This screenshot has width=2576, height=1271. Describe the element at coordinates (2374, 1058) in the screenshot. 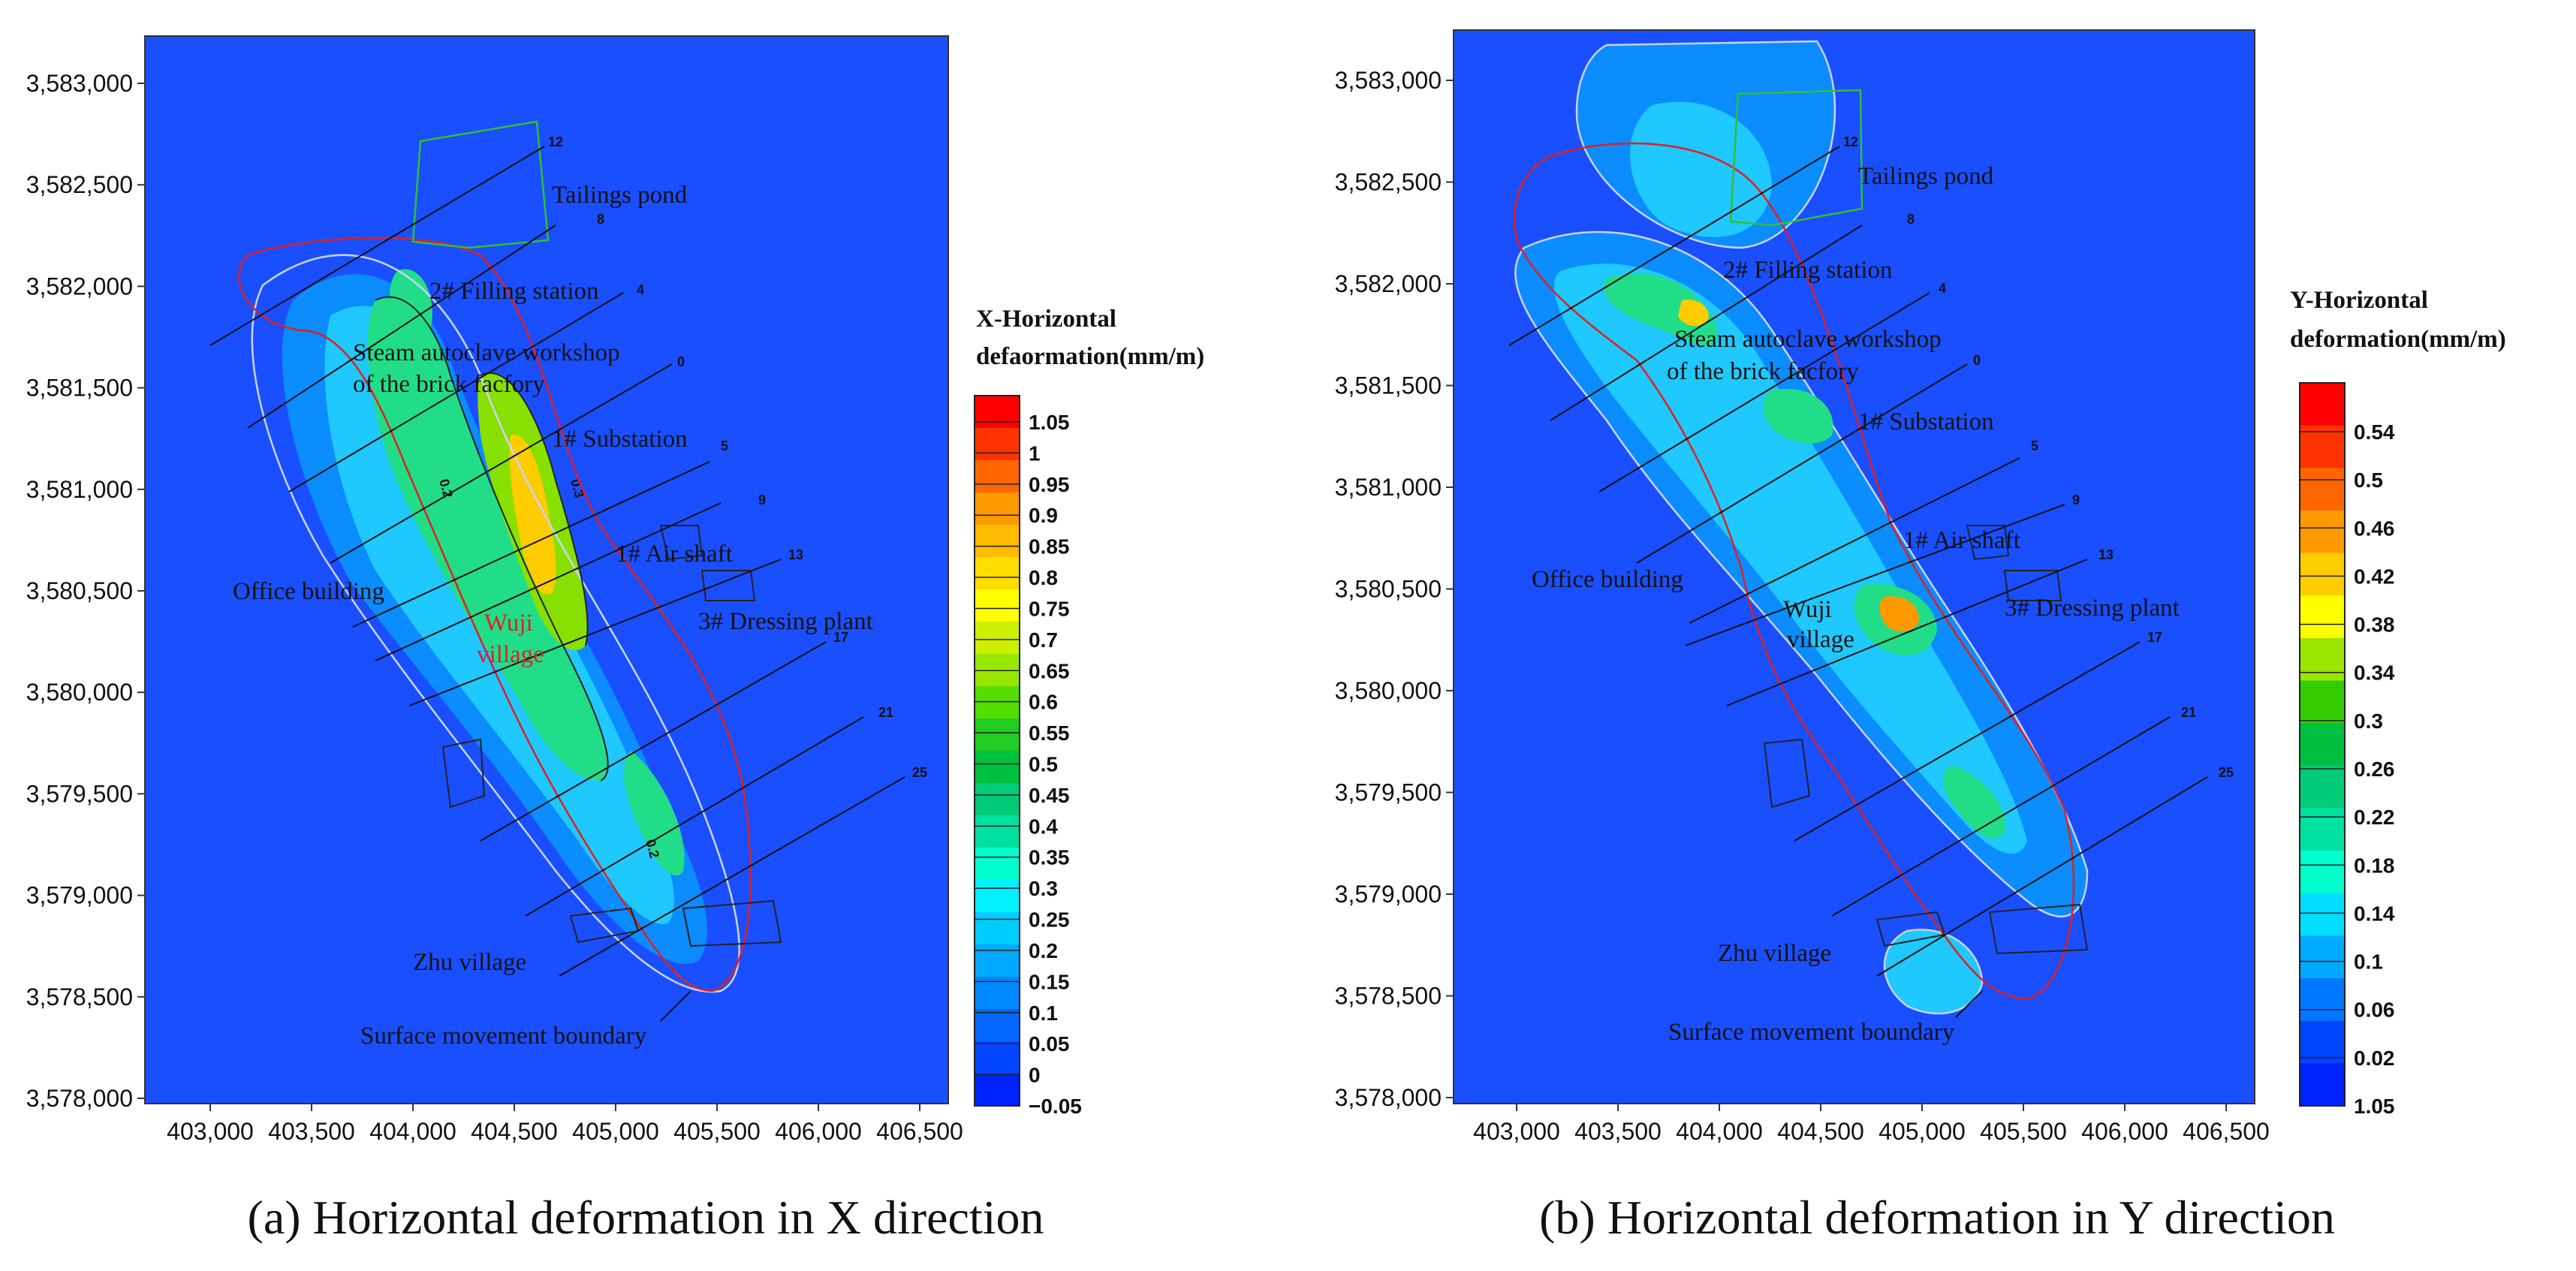

I see `colorbar-tick-label: 0.02` at that location.